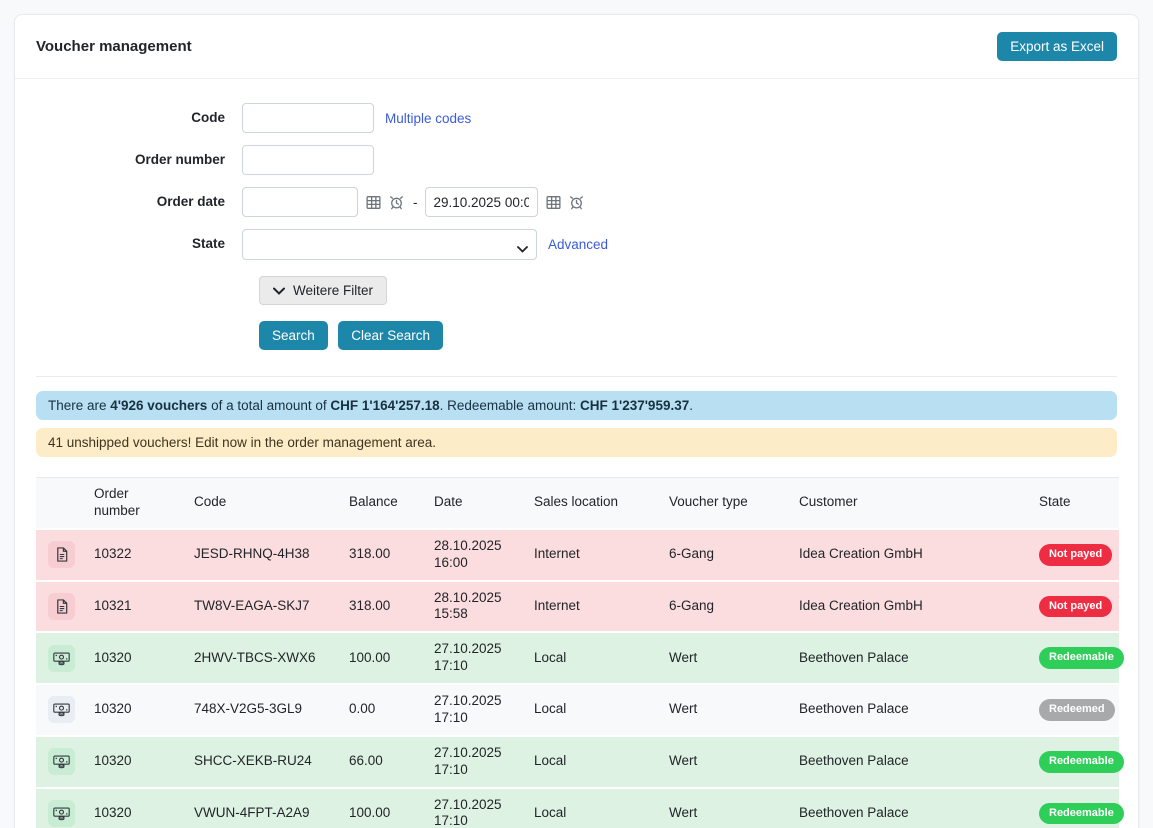 Image resolution: width=1153 pixels, height=828 pixels. Describe the element at coordinates (1075, 503) in the screenshot. I see `column-header: State` at that location.